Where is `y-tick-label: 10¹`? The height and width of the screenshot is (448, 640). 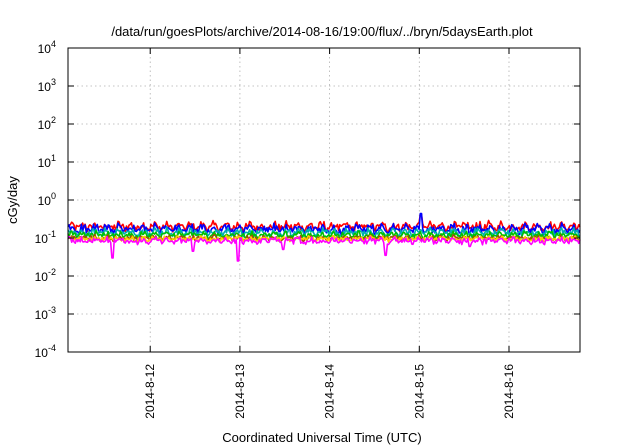
y-tick-label: 10¹ is located at coordinates (47, 161).